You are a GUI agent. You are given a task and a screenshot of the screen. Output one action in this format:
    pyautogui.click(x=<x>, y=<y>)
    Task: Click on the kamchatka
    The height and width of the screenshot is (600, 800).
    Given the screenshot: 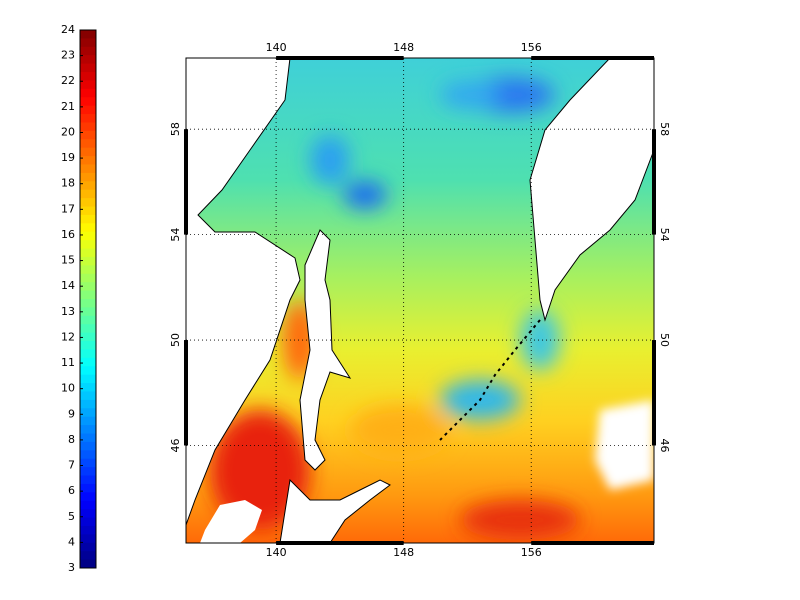 What is the action you would take?
    pyautogui.click(x=591, y=190)
    